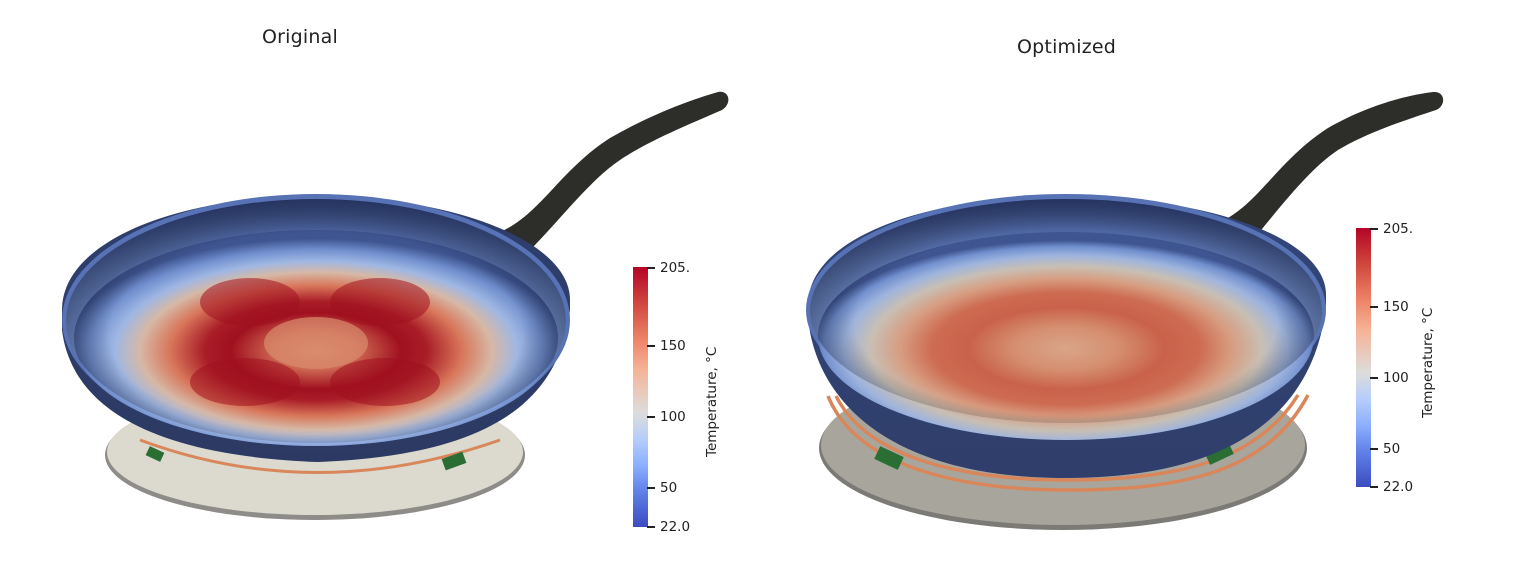  I want to click on heating-coil, so click(320, 456).